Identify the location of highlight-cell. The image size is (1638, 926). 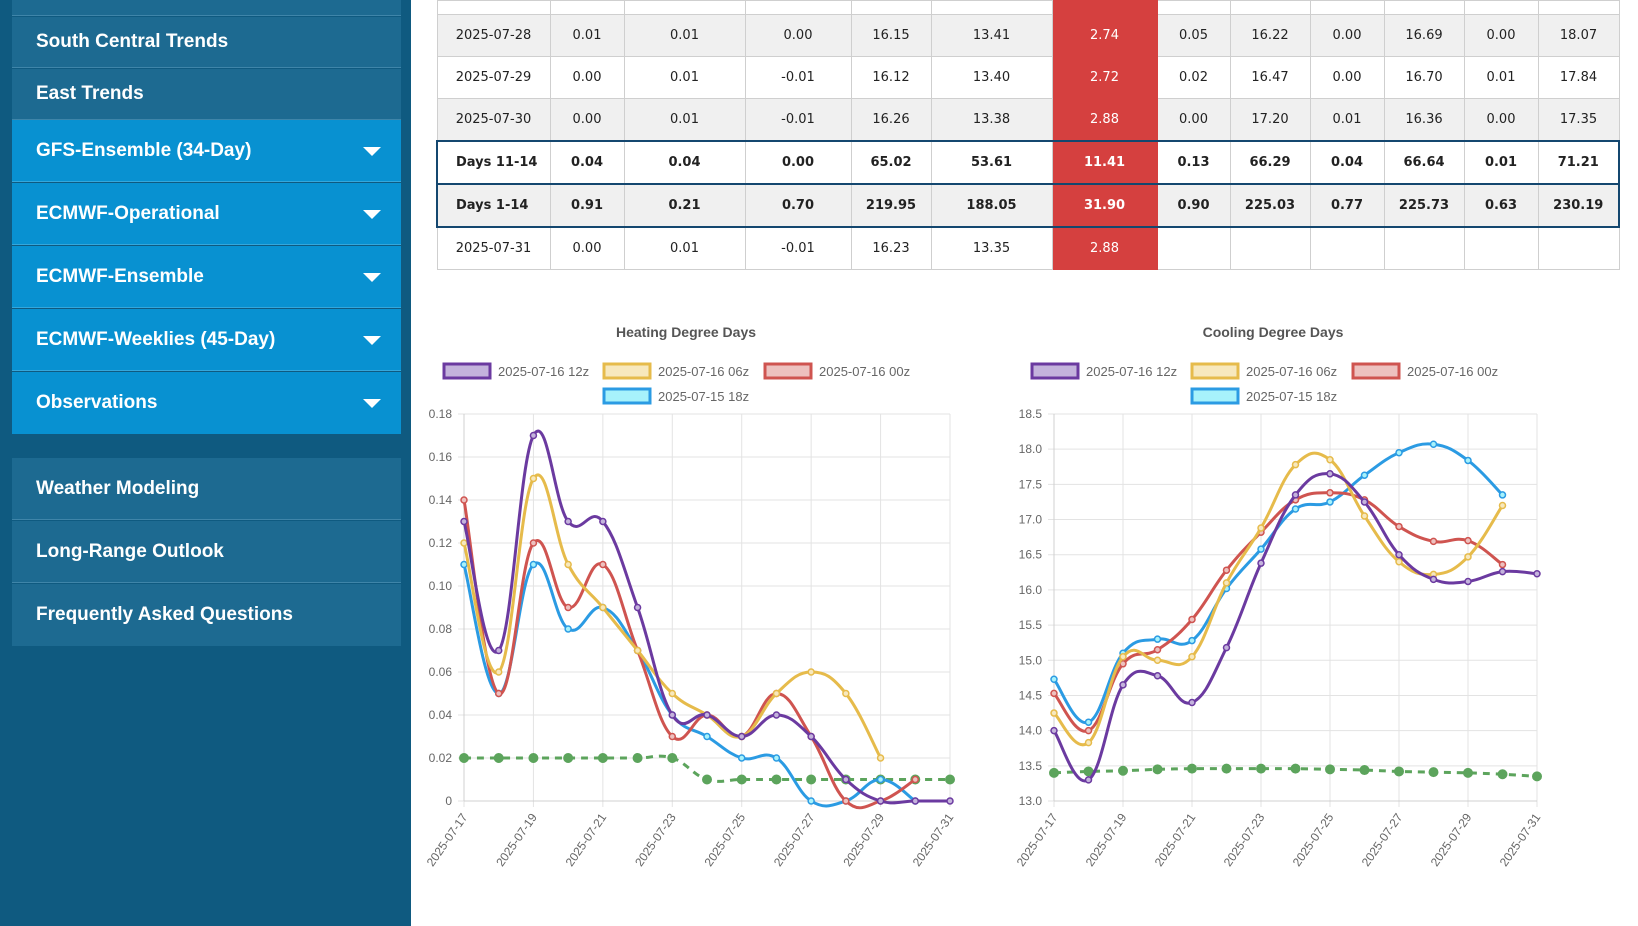
(1104, 7).